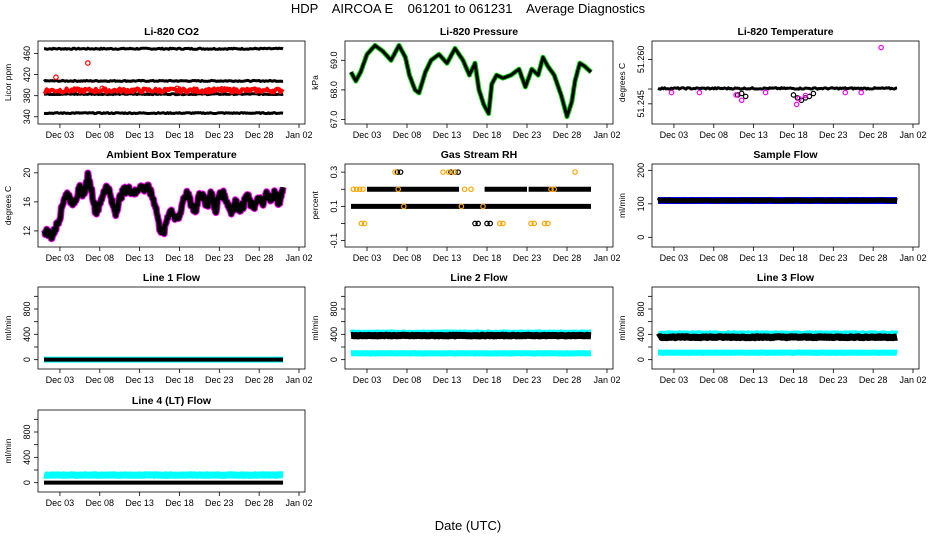  What do you see at coordinates (27, 173) in the screenshot?
I see `y-tick-label: 20` at bounding box center [27, 173].